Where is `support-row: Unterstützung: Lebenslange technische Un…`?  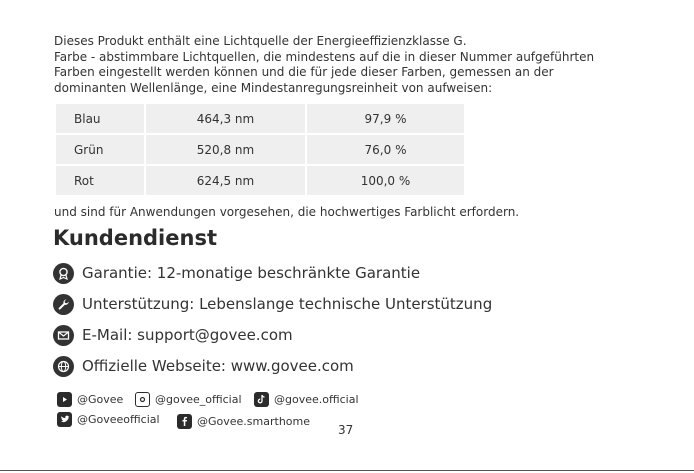
support-row: Unterstützung: Lebenslange technische Un… is located at coordinates (272, 304).